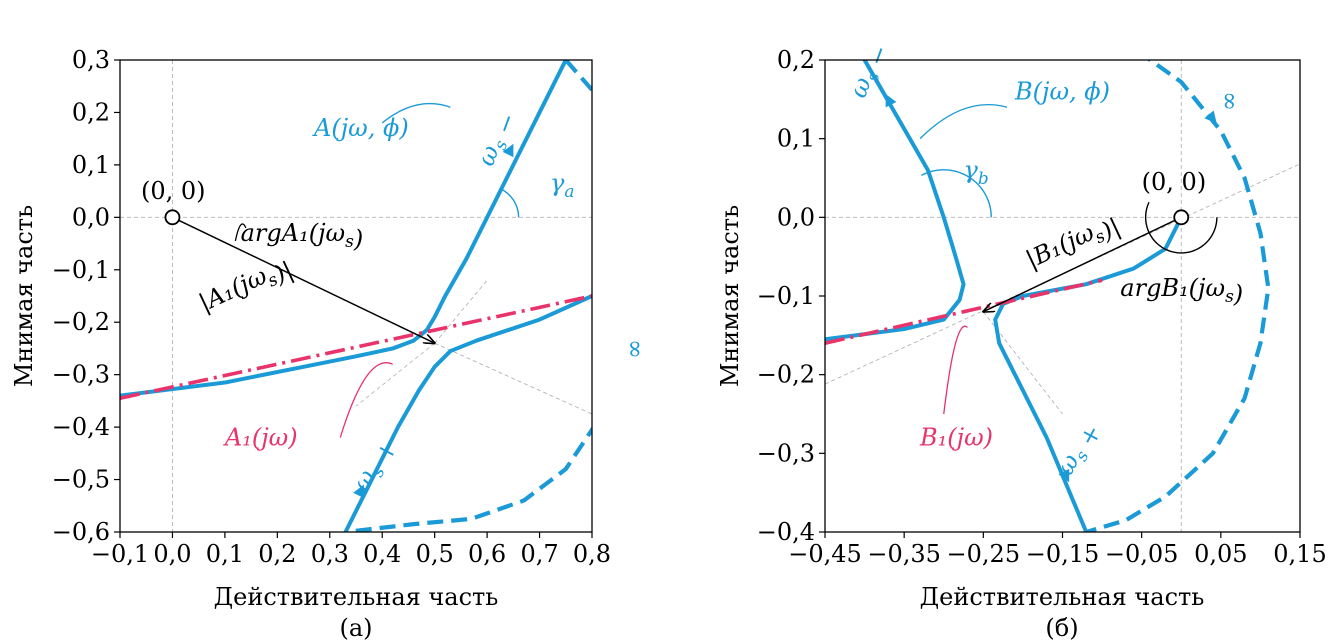 This screenshot has width=1343, height=644. What do you see at coordinates (956, 437) in the screenshot?
I see `annotation: B₁(jω)` at bounding box center [956, 437].